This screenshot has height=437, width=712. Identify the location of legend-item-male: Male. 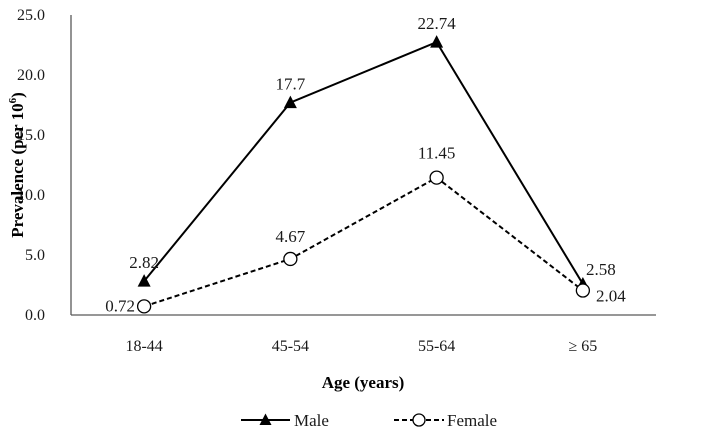
(285, 420).